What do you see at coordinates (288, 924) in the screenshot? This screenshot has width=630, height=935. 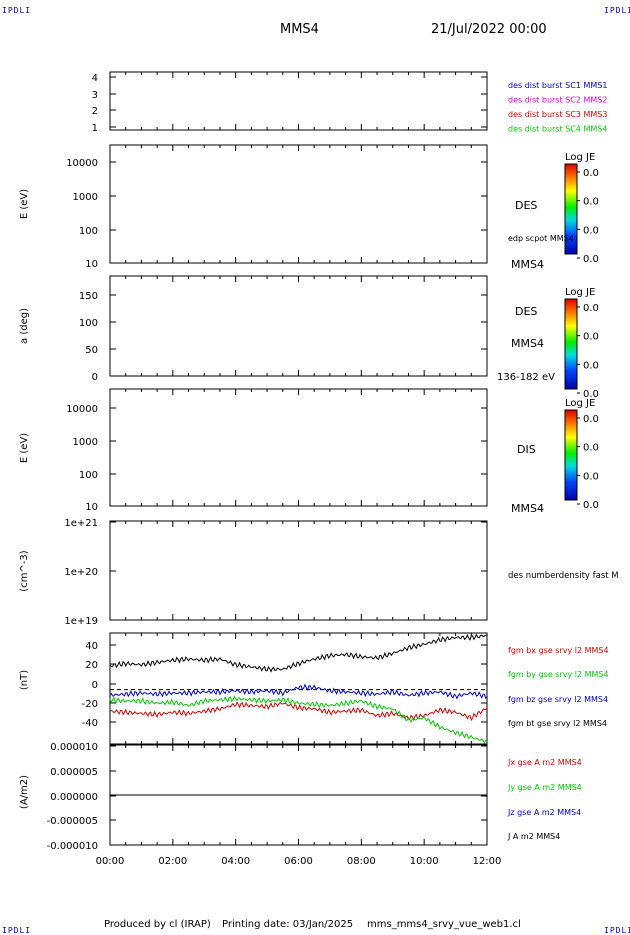 I see `footer-printing-date: Printing date: 03/Jan/2025` at bounding box center [288, 924].